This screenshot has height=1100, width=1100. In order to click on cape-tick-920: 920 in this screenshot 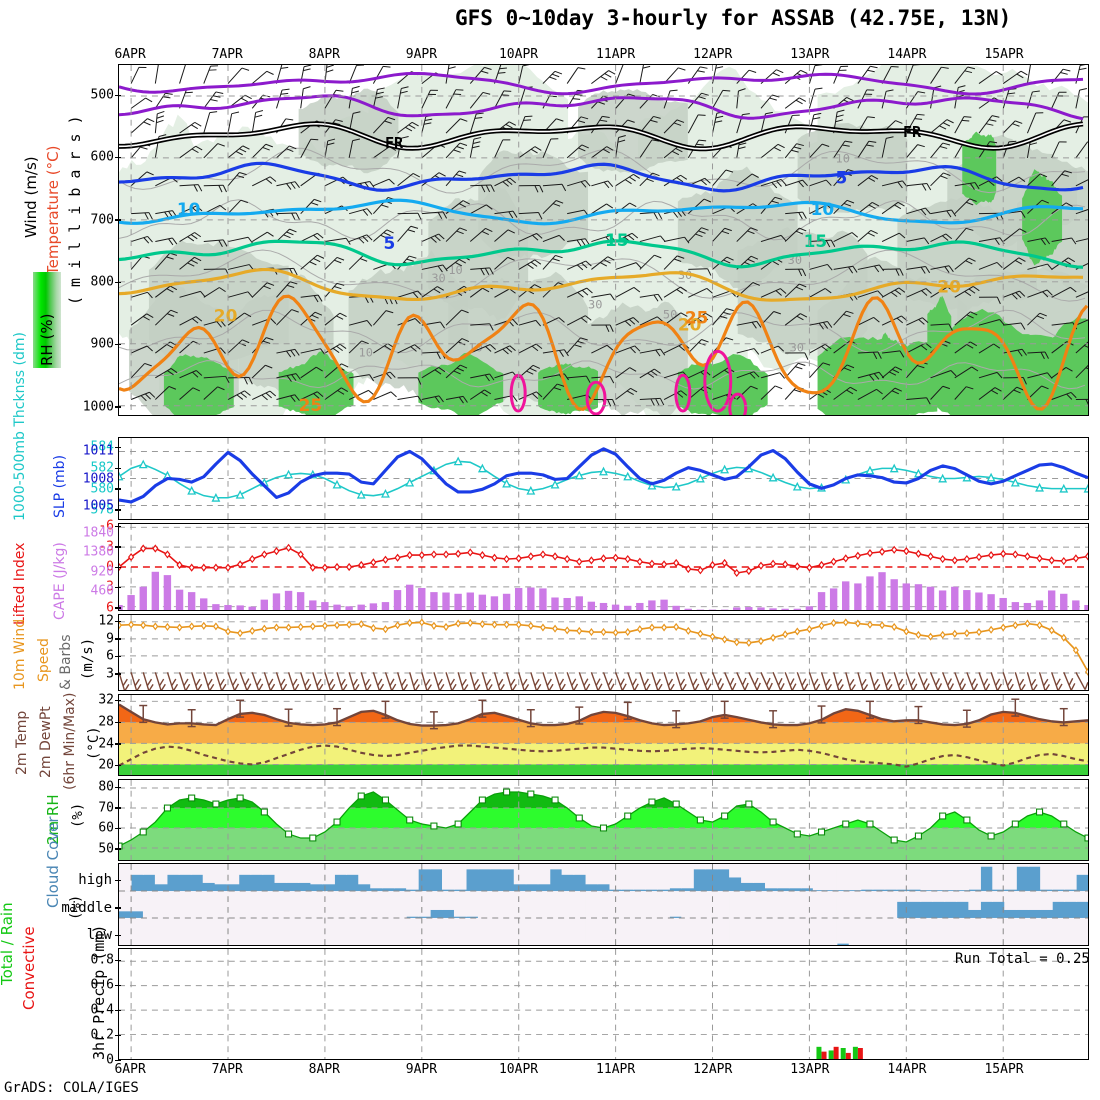, I will do `click(102, 572)`.